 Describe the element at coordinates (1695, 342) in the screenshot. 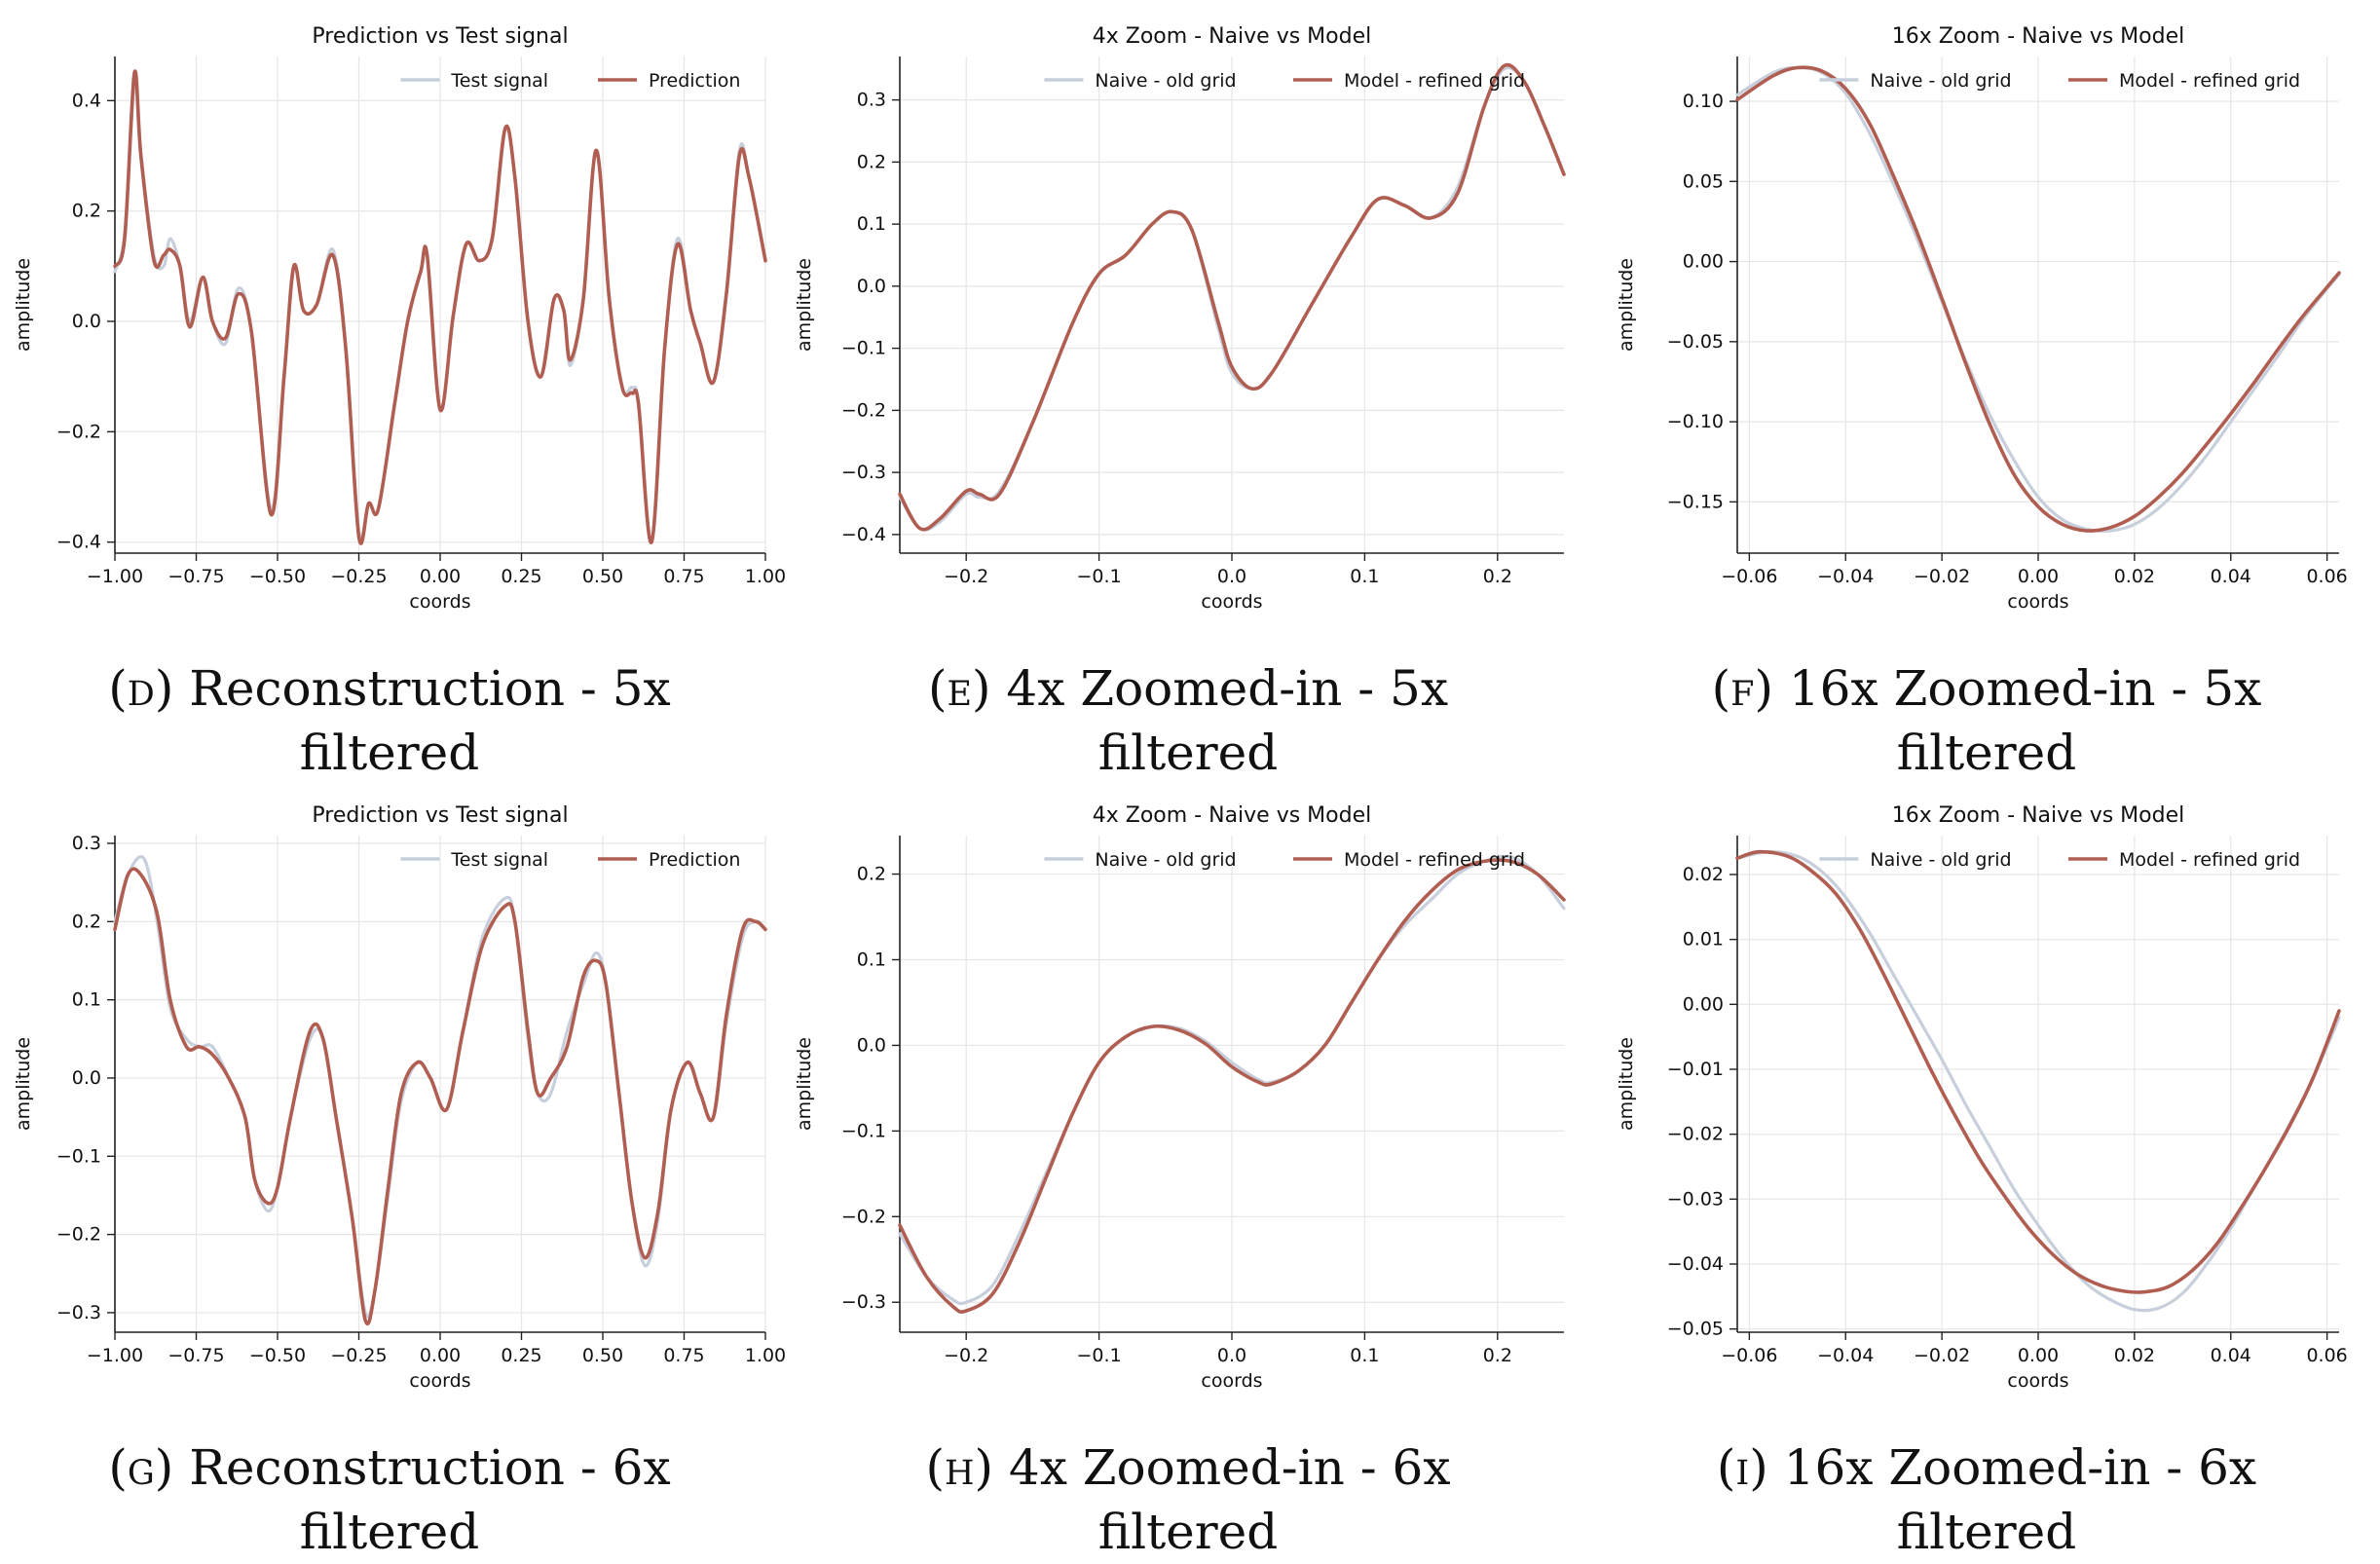

I see `y-tick-label: −0.05` at that location.